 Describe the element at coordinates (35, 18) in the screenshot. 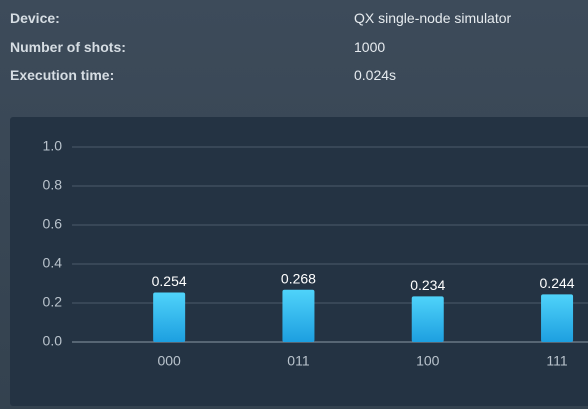

I see `info-label: Device:` at that location.